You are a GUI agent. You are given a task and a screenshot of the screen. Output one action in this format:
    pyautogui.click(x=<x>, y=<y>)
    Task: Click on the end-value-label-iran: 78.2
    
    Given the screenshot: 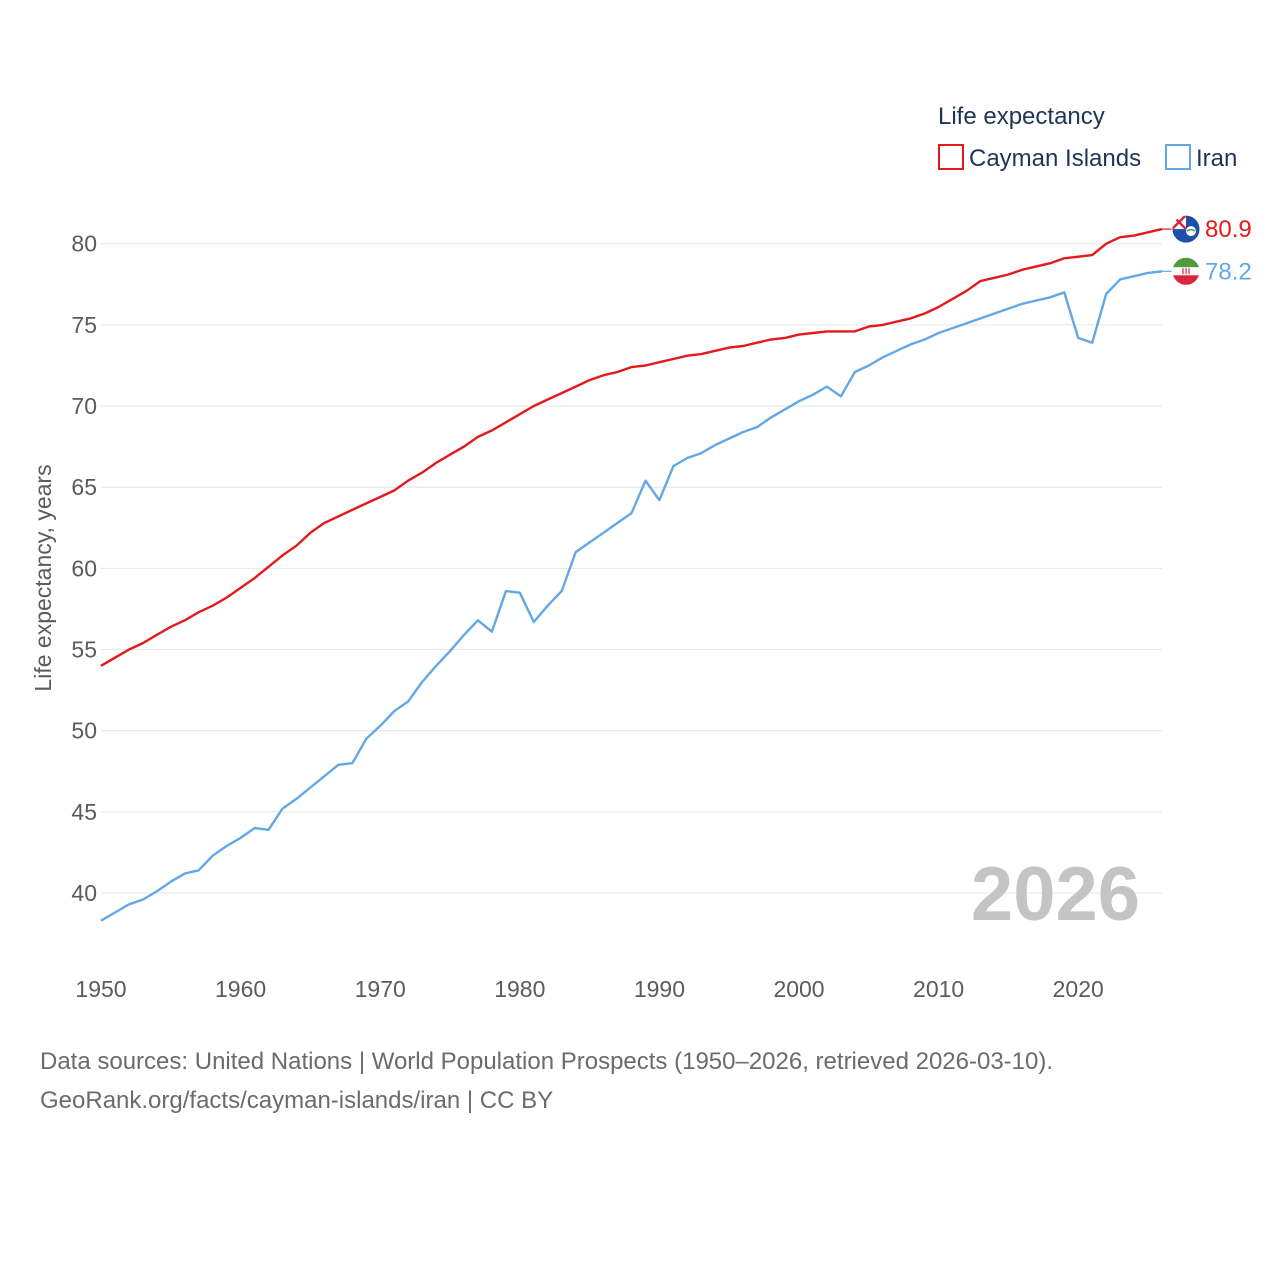 What is the action you would take?
    pyautogui.click(x=1228, y=271)
    